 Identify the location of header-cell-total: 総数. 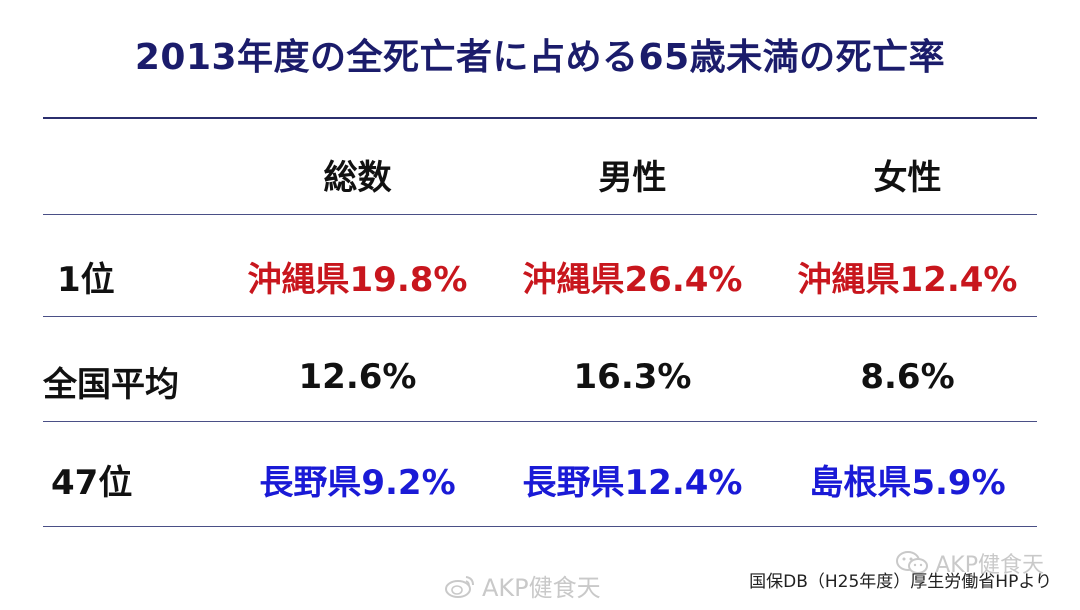
(357, 178).